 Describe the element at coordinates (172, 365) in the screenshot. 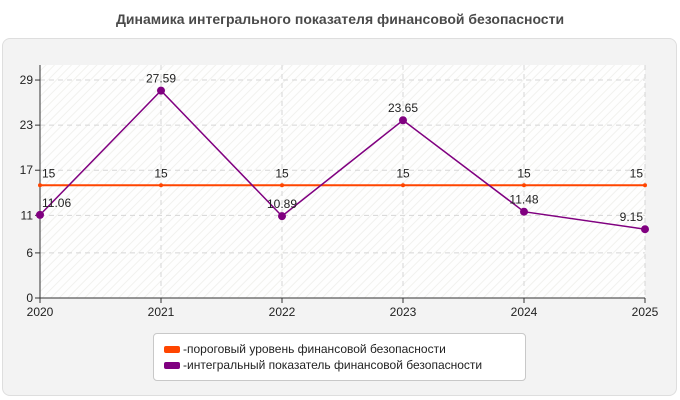

I see `legend-swatch-integral` at that location.